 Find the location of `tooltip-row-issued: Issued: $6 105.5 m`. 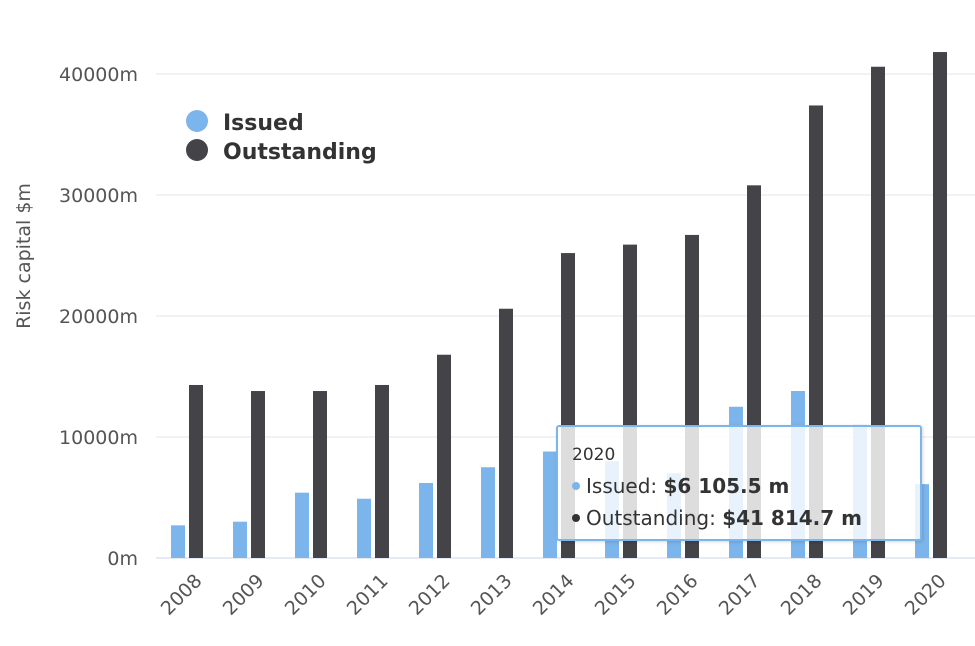

tooltip-row-issued: Issued: $6 105.5 m is located at coordinates (680, 486).